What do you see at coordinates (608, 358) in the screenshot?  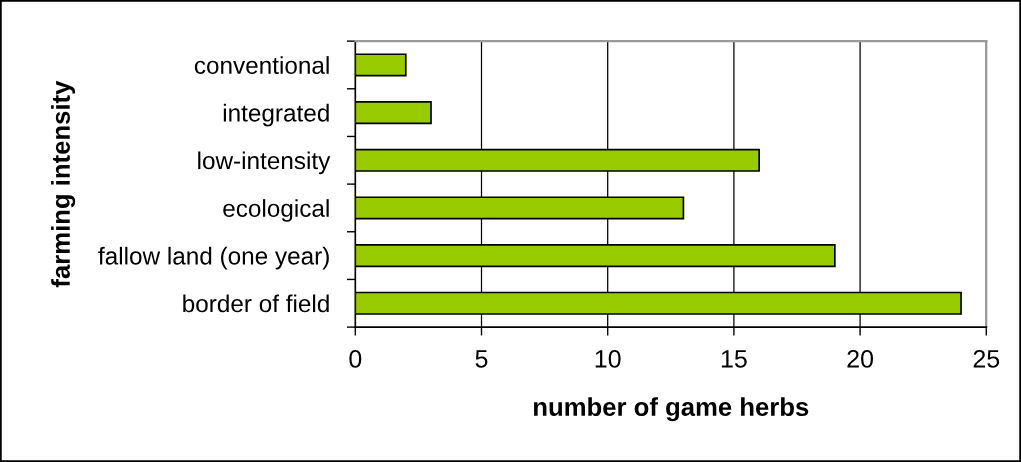 I see `x-tick-label: 10` at bounding box center [608, 358].